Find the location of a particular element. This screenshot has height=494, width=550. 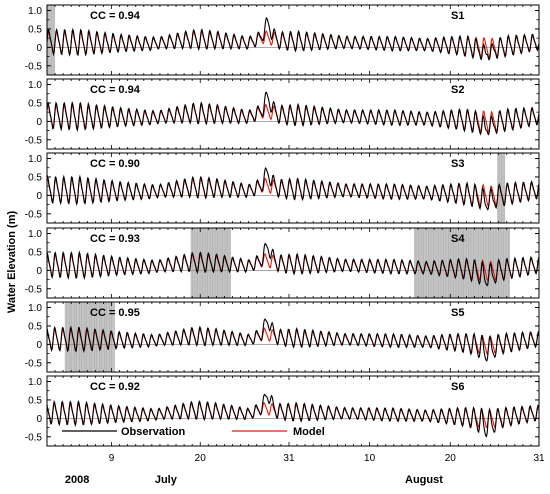

cc-label: CC = 0.90 is located at coordinates (115, 164).